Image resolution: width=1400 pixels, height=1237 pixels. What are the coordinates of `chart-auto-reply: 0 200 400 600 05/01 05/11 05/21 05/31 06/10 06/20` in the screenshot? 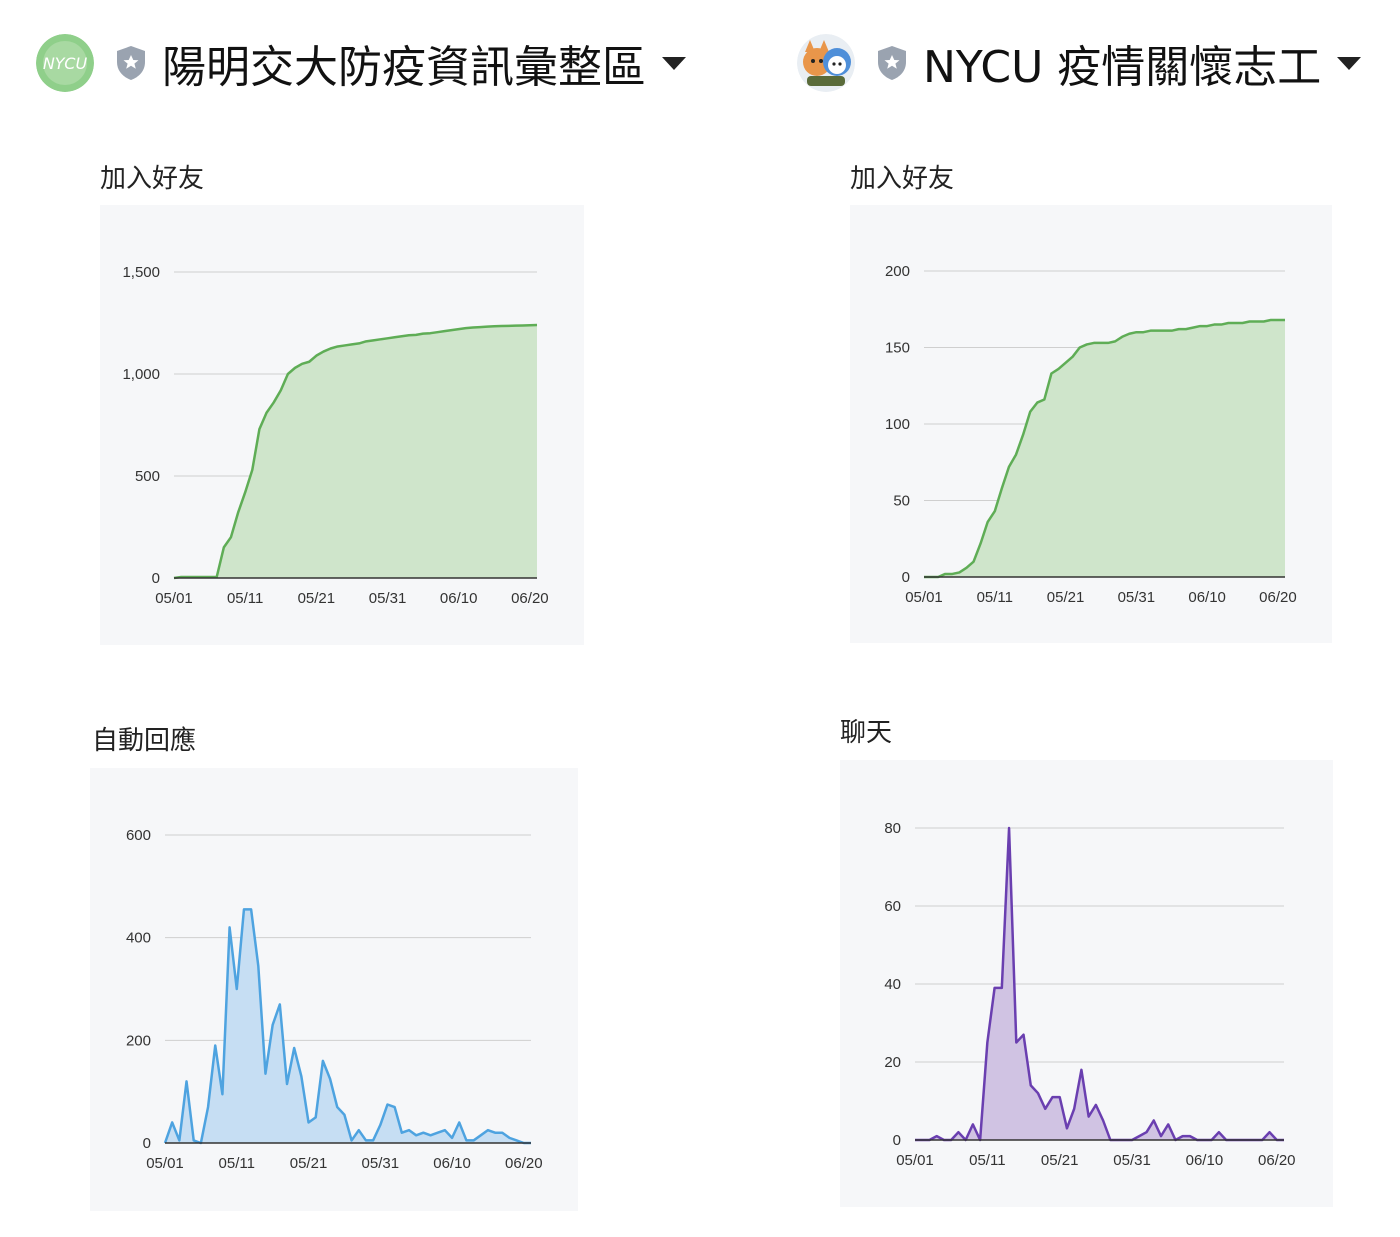 It's located at (334, 989).